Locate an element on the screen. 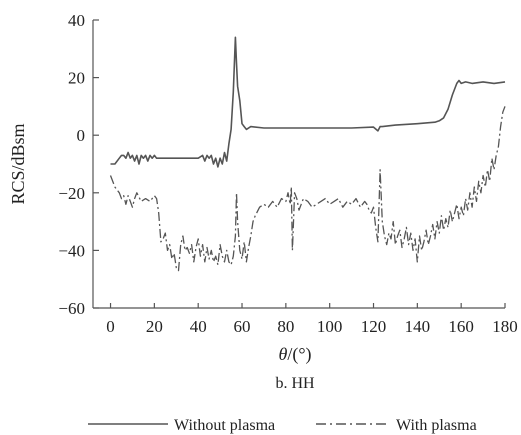 The height and width of the screenshot is (435, 521). x-tick-label: 20 is located at coordinates (154, 326).